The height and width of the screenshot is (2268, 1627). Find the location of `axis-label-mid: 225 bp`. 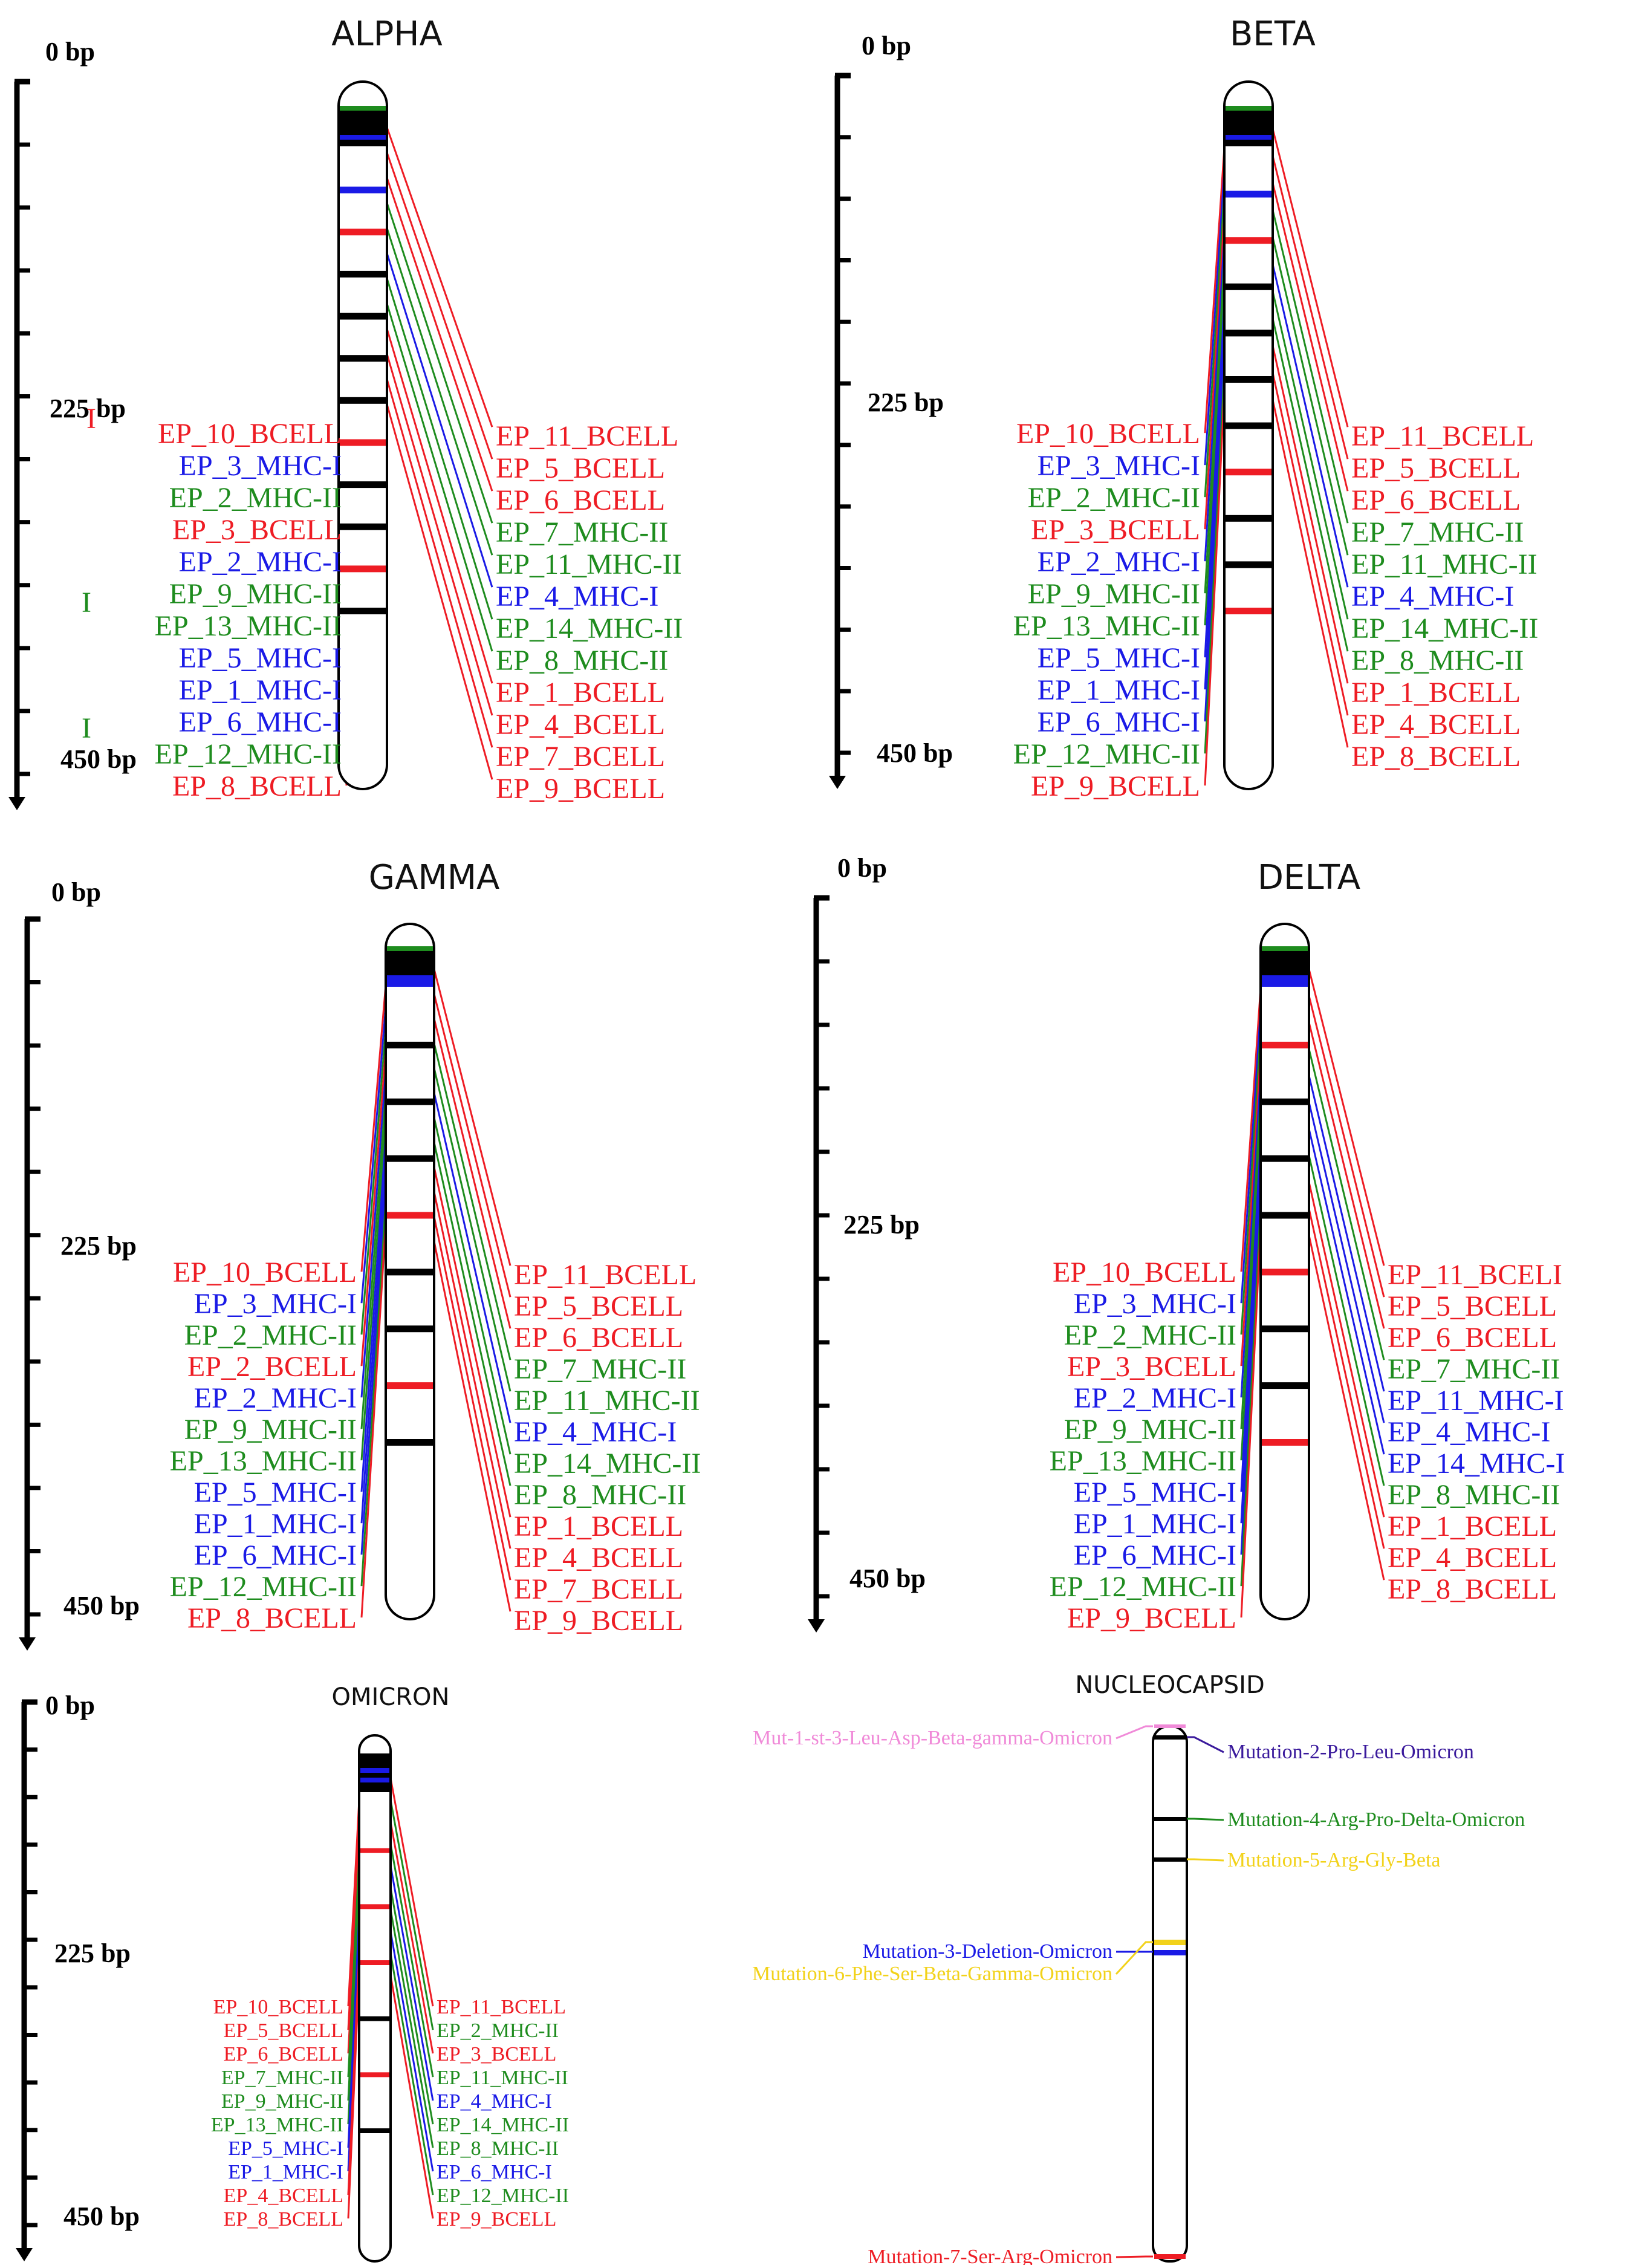

axis-label-mid: 225 bp is located at coordinates (906, 402).